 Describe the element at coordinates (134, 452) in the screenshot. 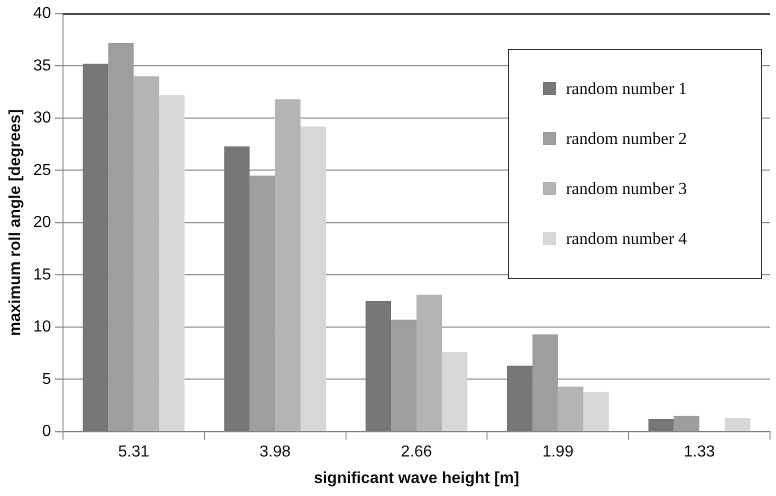

I see `x-tick-label: 5.31` at that location.